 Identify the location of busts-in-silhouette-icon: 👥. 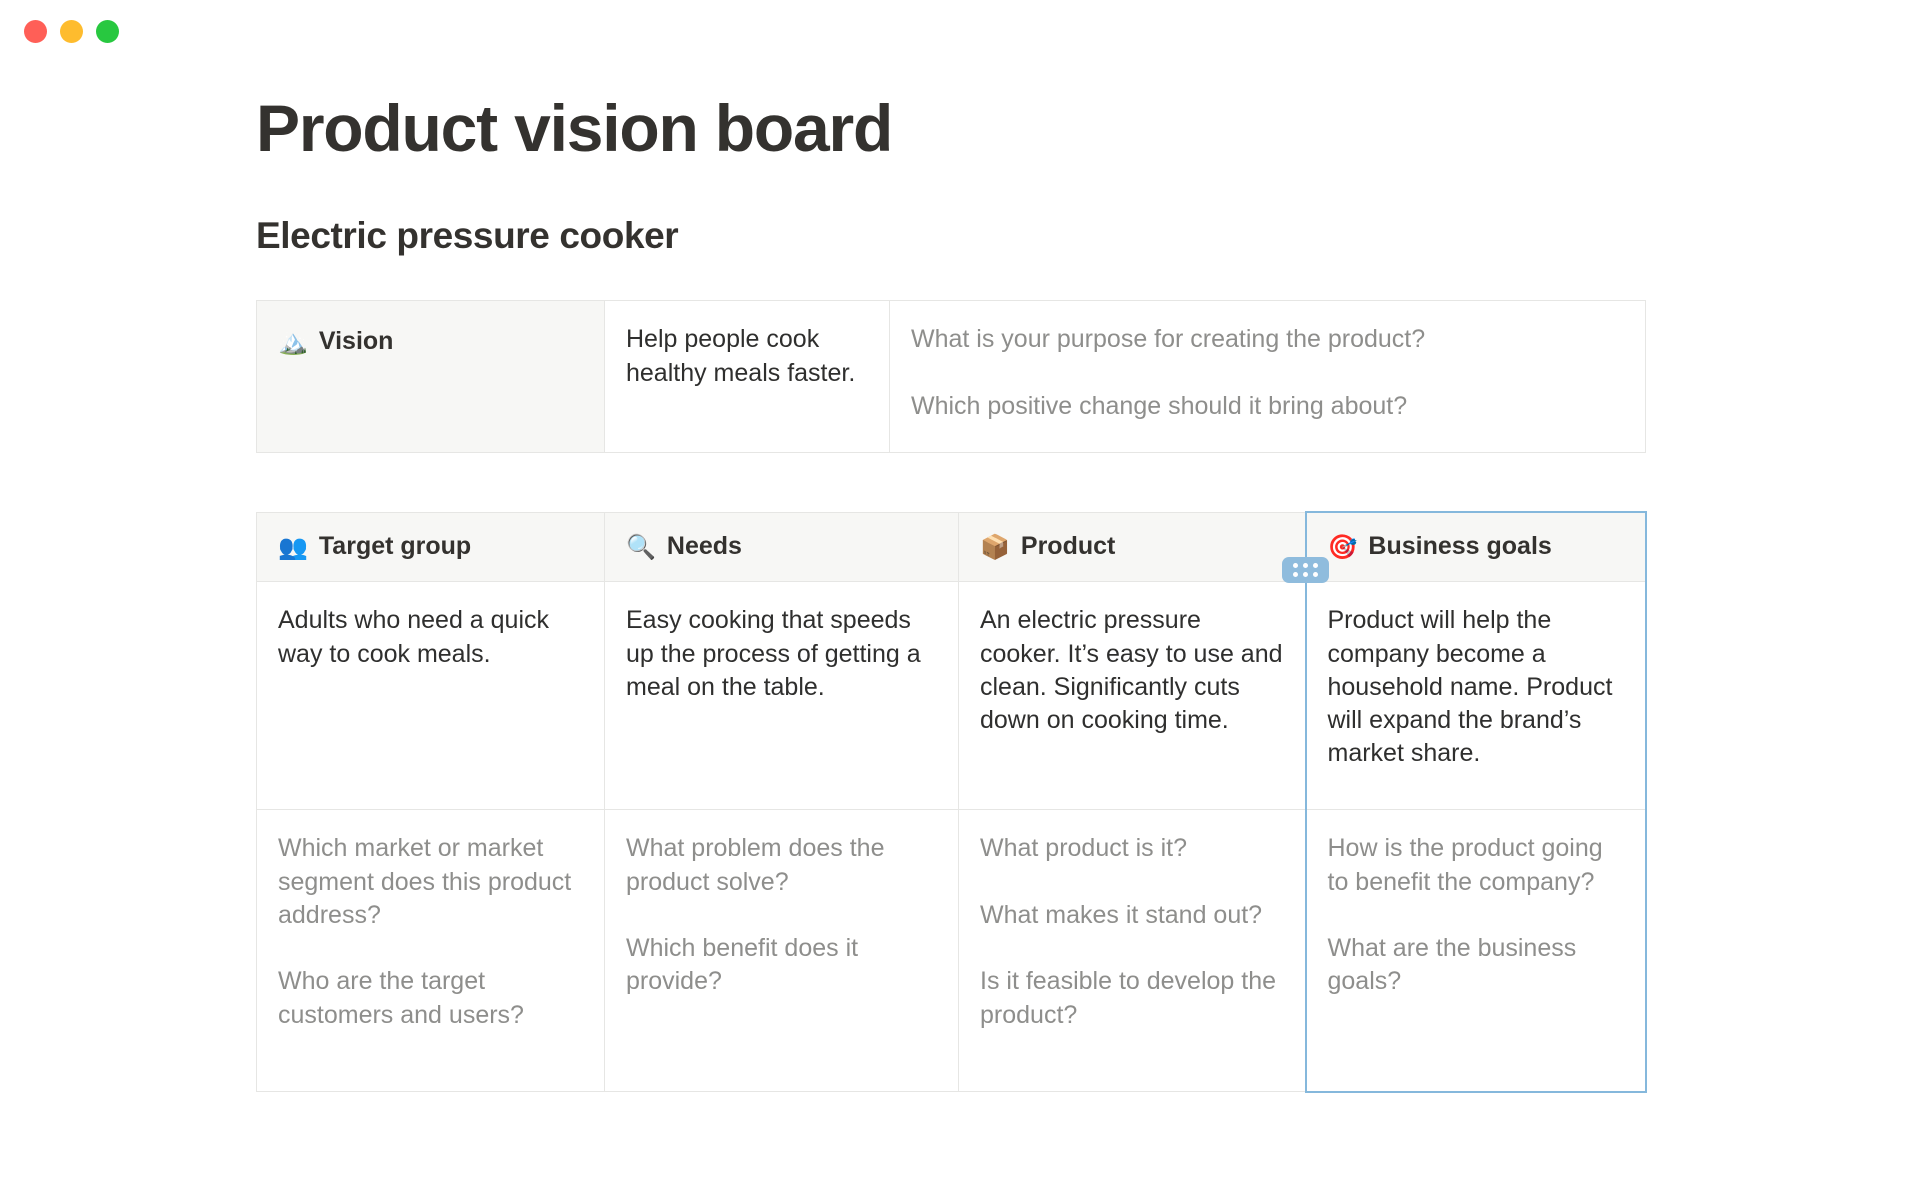
(293, 547).